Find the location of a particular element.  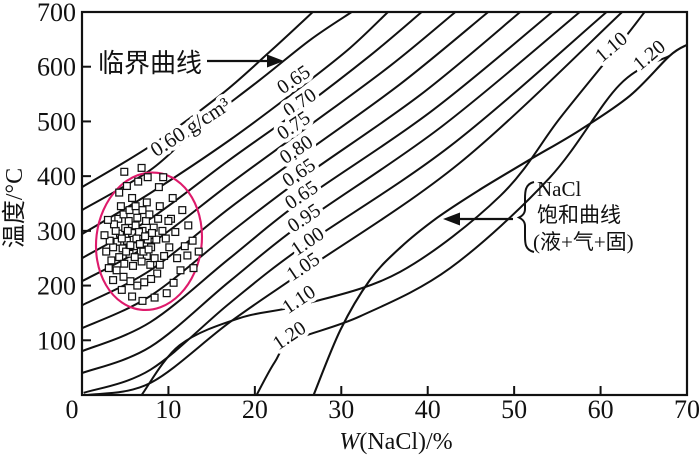

curve-label-11: 1.20 is located at coordinates (289, 336).